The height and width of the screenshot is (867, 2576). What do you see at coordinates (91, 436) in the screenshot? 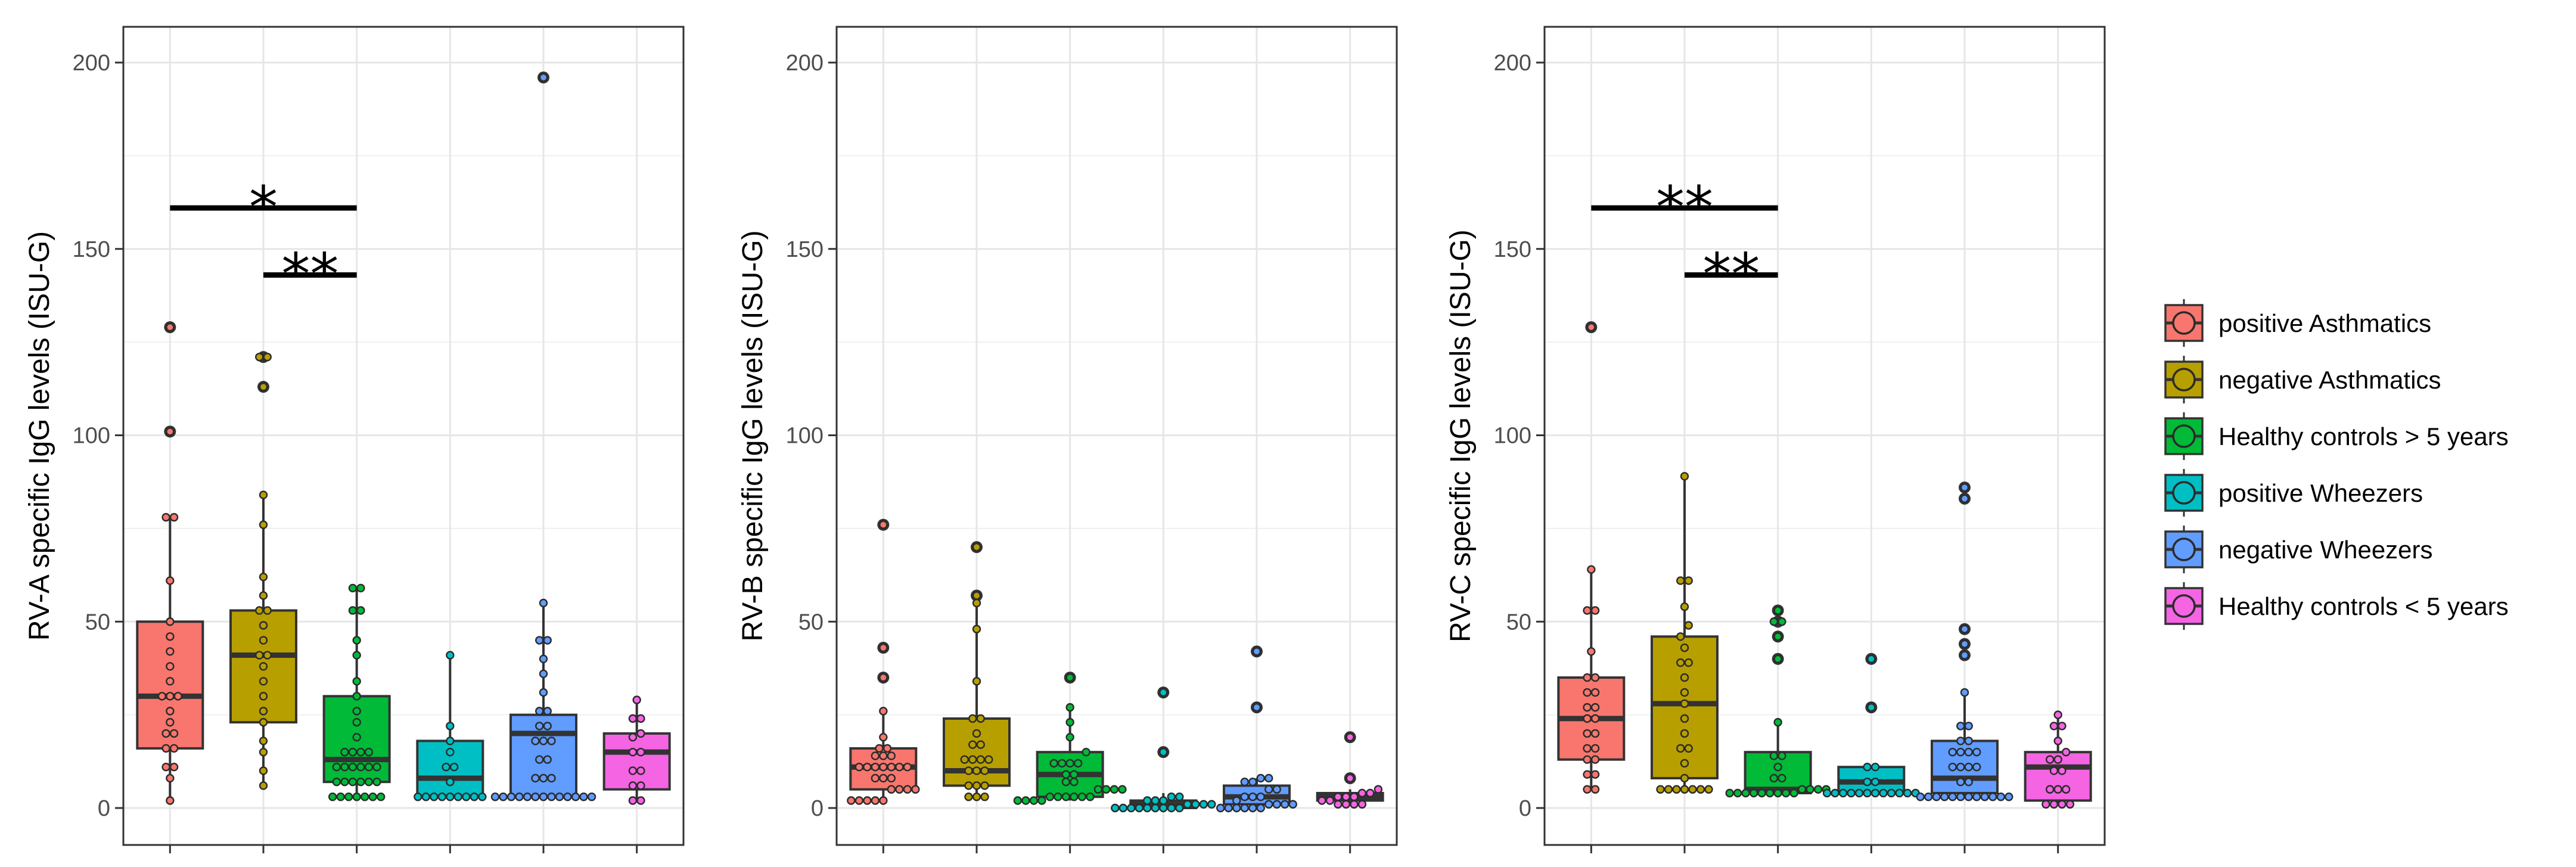
I see `y-tick-label: 100` at bounding box center [91, 436].